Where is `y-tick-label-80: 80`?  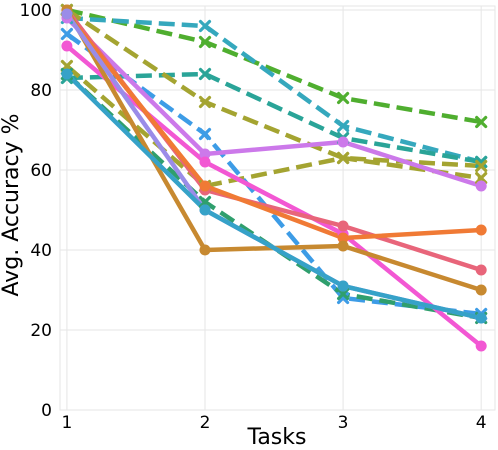
y-tick-label-80: 80 is located at coordinates (41, 91).